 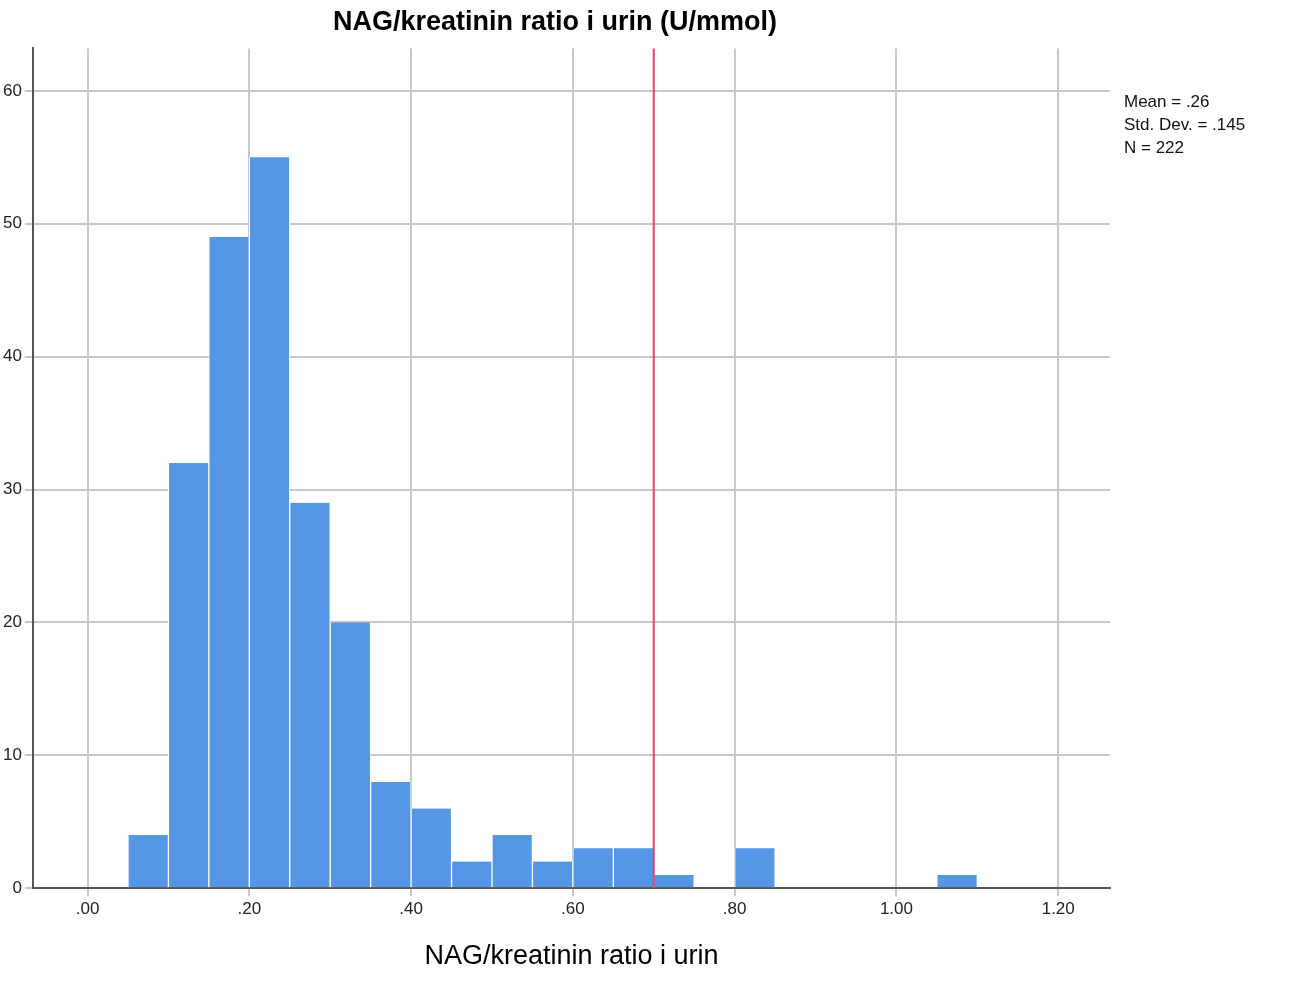 What do you see at coordinates (1154, 148) in the screenshot?
I see `text: N = 222` at bounding box center [1154, 148].